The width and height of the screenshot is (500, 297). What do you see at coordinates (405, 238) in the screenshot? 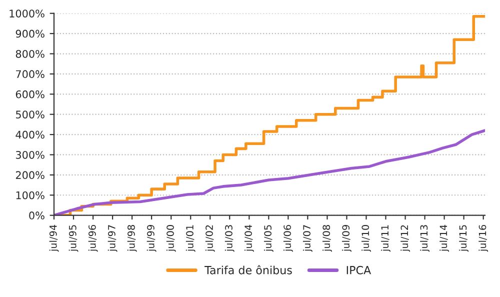
I see `x-tick-label: jul/12` at bounding box center [405, 238].